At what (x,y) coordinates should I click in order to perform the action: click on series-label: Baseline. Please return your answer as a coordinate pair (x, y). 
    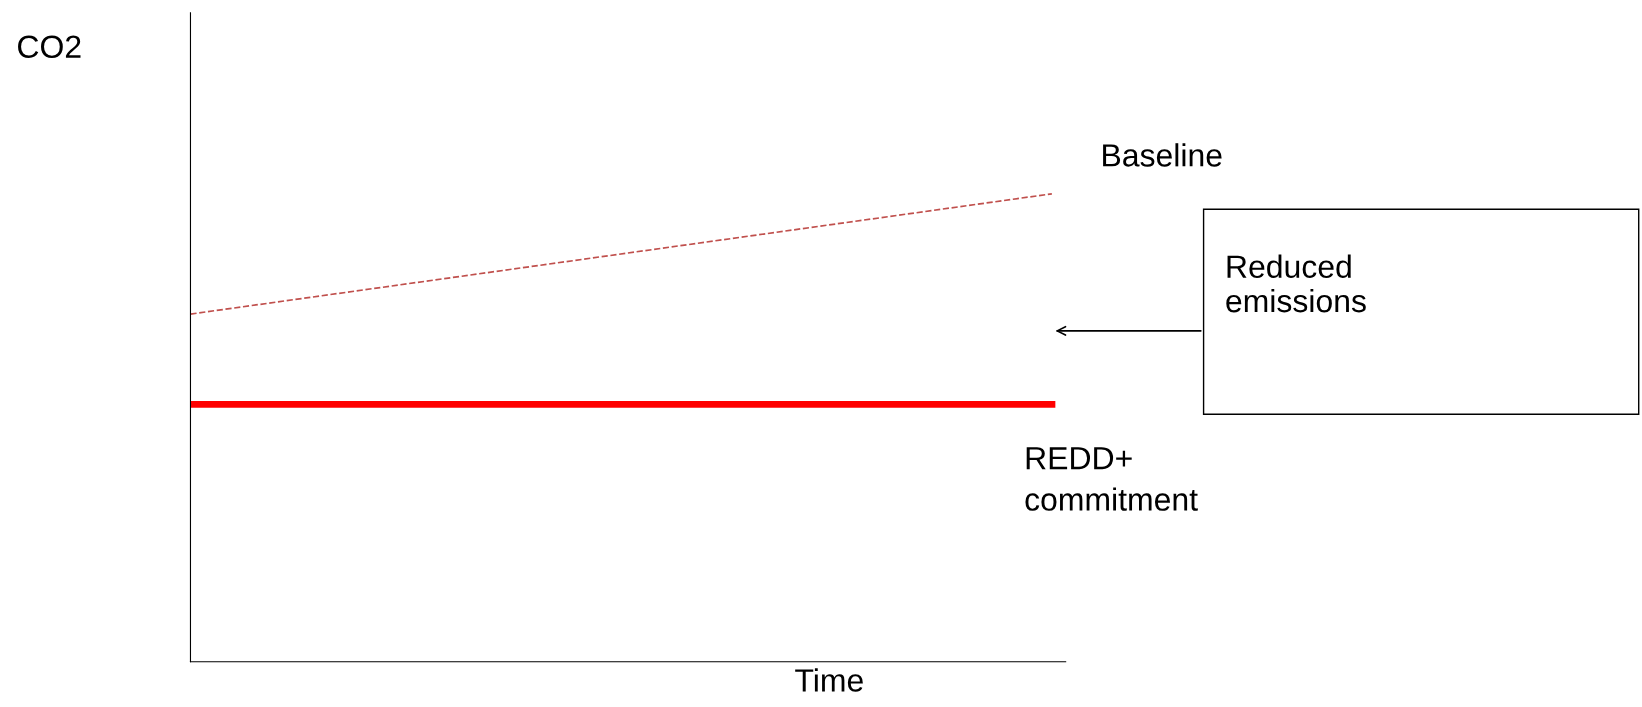
    Looking at the image, I should click on (1162, 155).